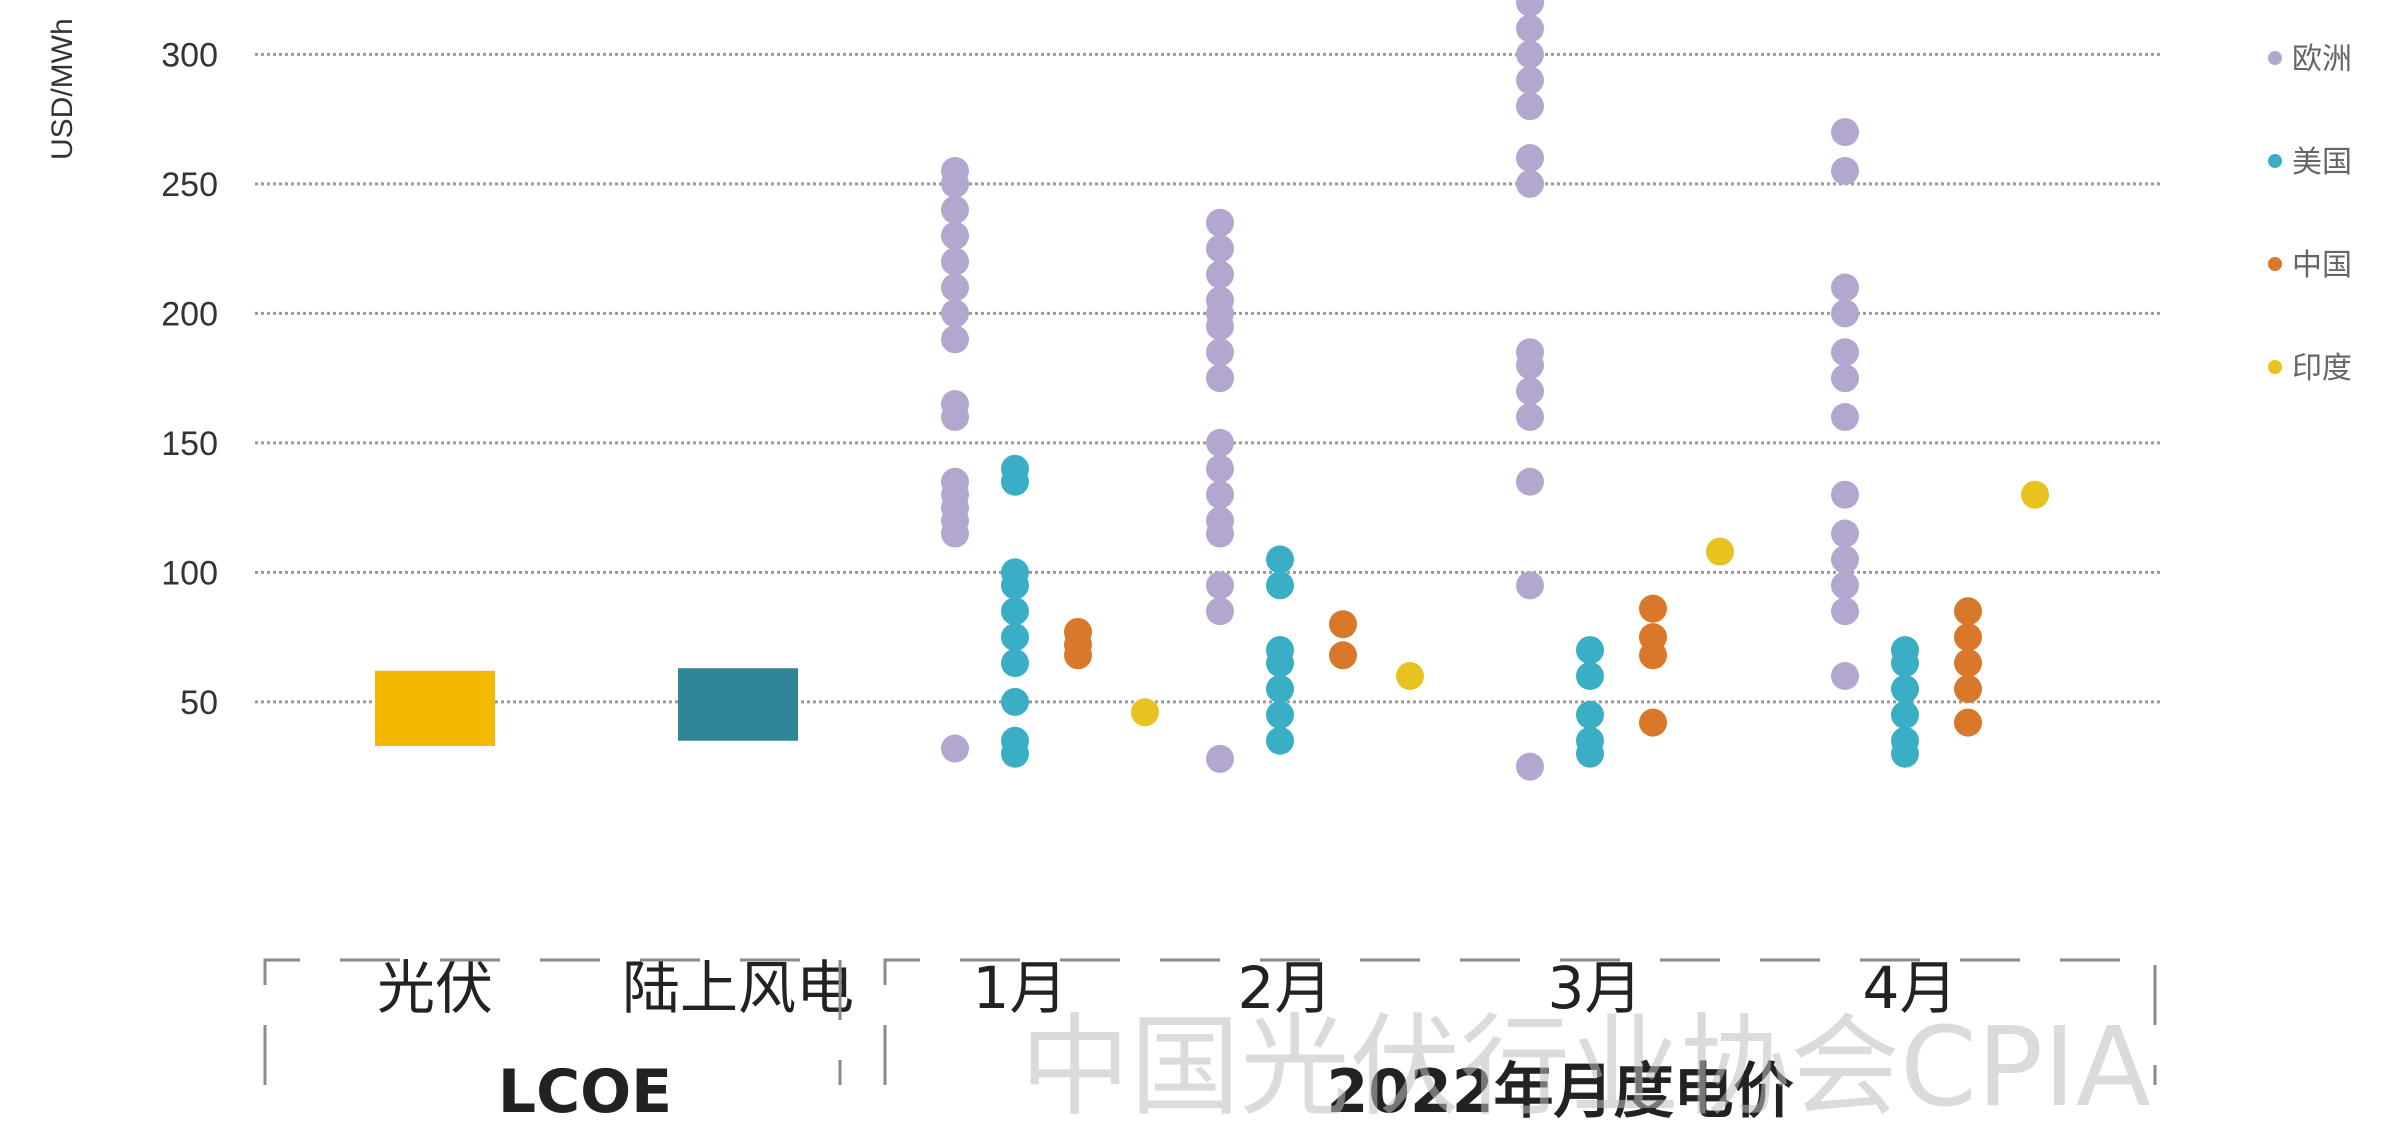 The height and width of the screenshot is (1126, 2385). What do you see at coordinates (1845, 676) in the screenshot?
I see `point-1-4月-1` at bounding box center [1845, 676].